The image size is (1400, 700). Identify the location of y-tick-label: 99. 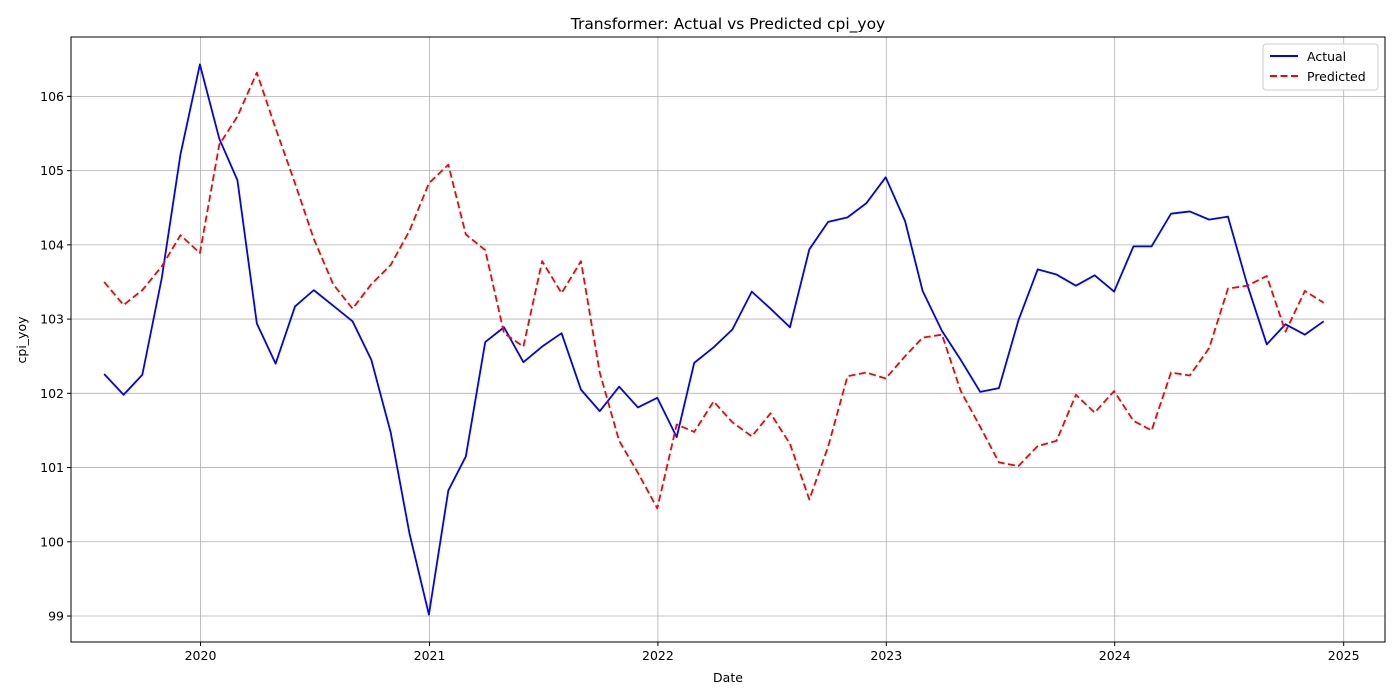
(56, 616).